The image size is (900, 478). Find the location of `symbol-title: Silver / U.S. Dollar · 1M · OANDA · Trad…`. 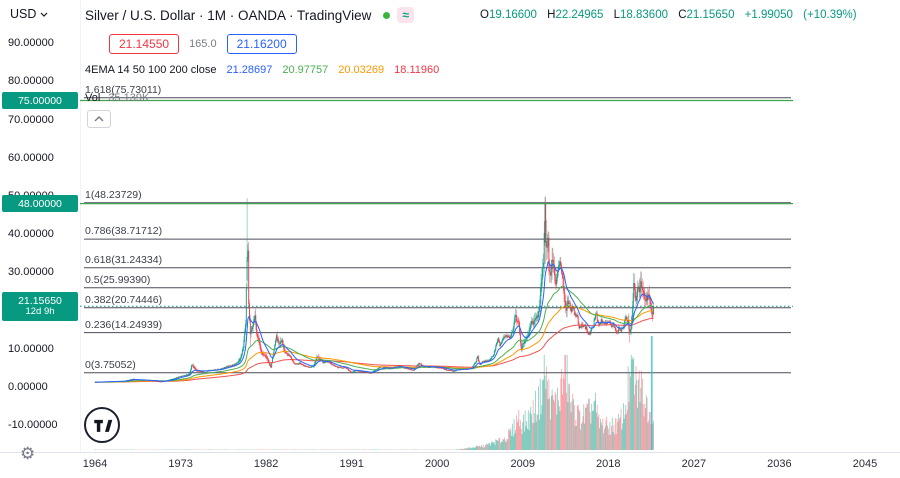

symbol-title: Silver / U.S. Dollar · 1M · OANDA · Trad… is located at coordinates (228, 15).